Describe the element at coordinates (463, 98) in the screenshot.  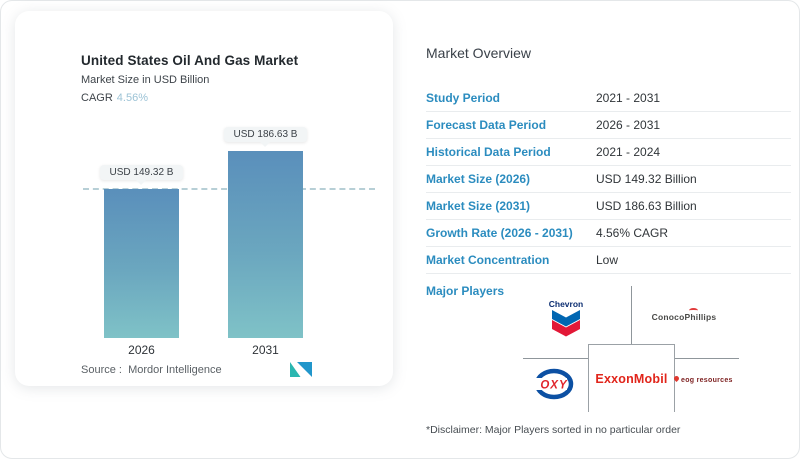
I see `row-label: Study Period` at that location.